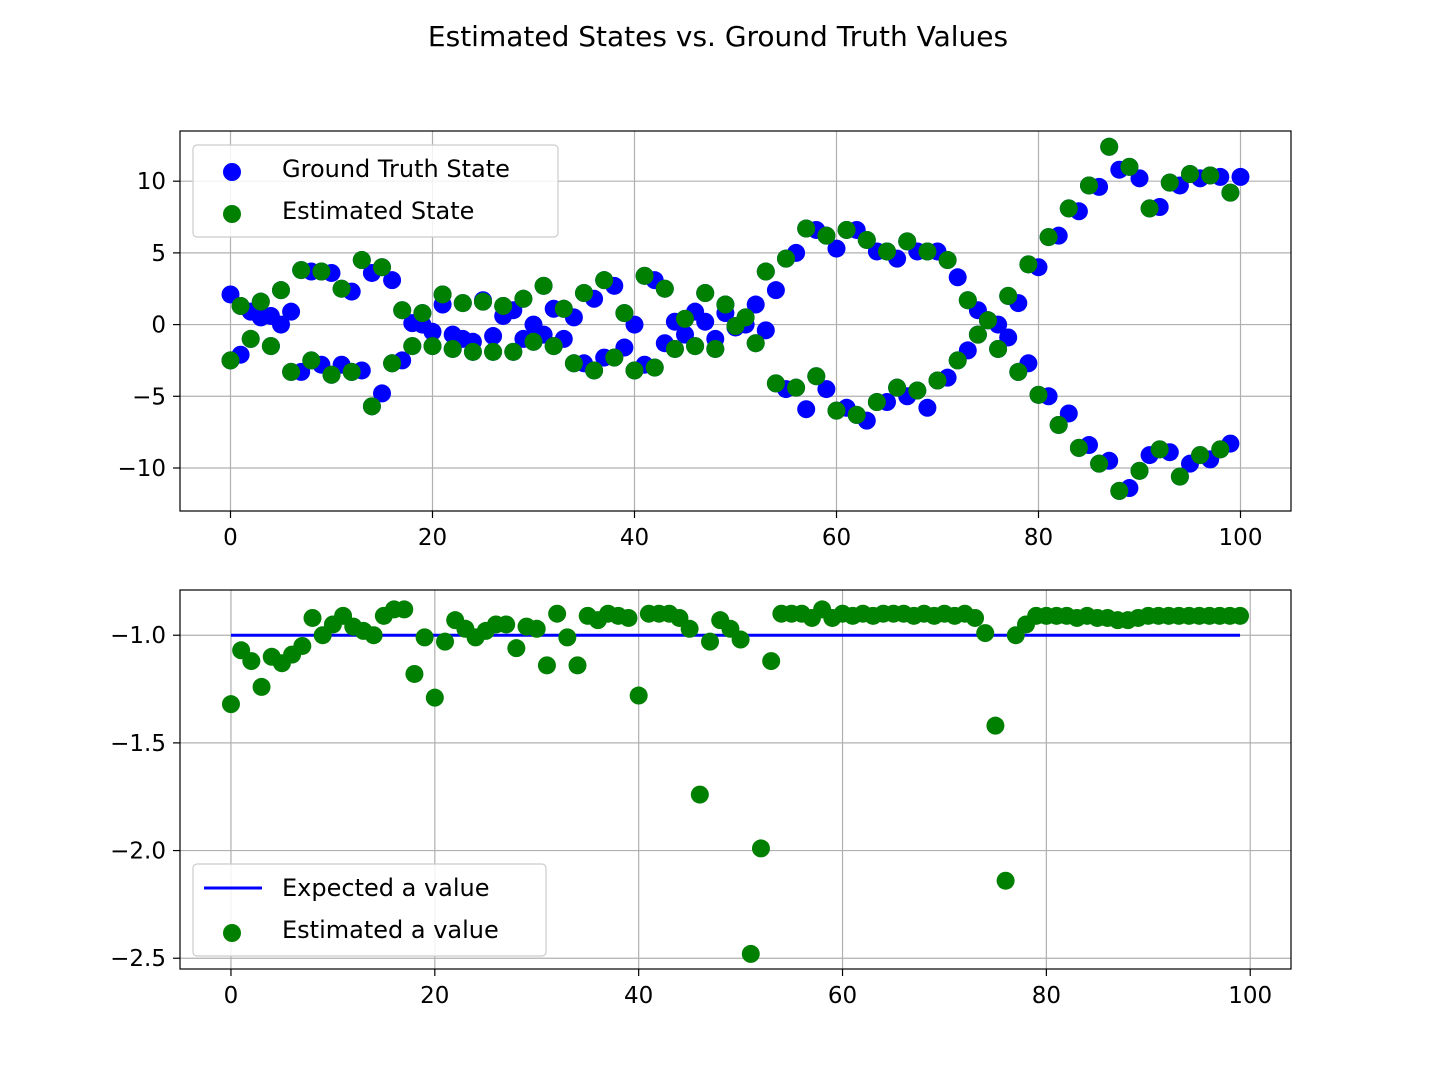 This screenshot has height=1090, width=1436. I want to click on x-tick-label: 40, so click(638, 996).